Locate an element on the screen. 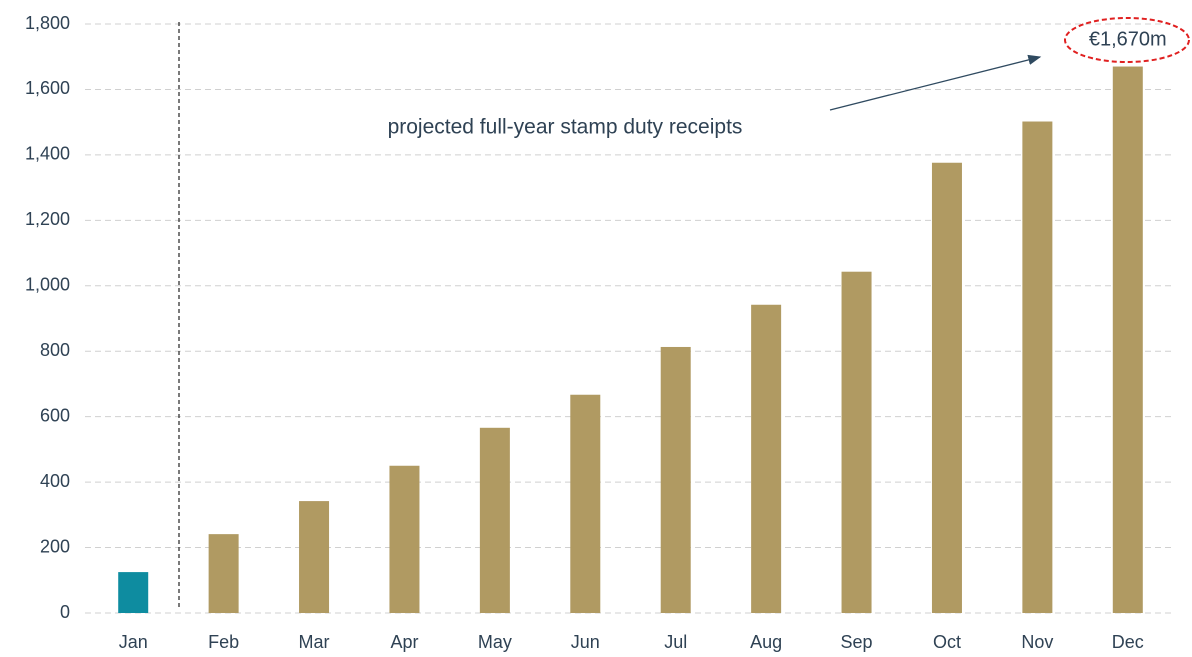 The width and height of the screenshot is (1192, 657). annotation-arrow is located at coordinates (935, 82).